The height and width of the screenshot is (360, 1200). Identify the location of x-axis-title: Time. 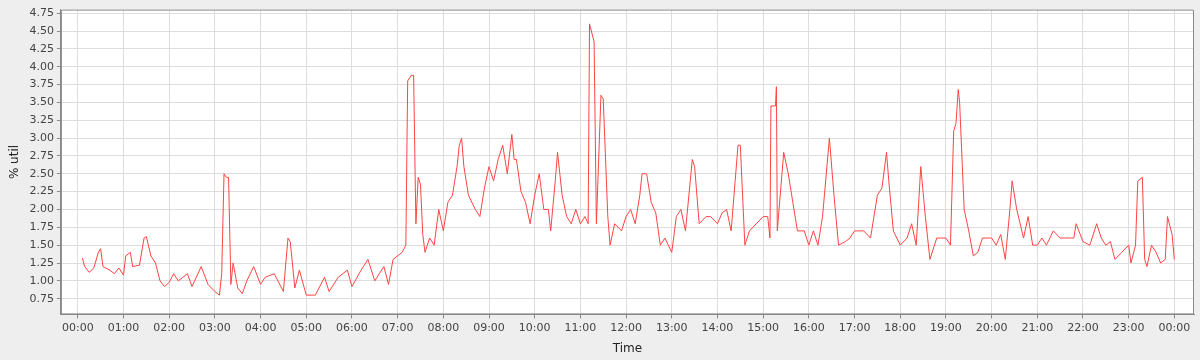
(627, 347).